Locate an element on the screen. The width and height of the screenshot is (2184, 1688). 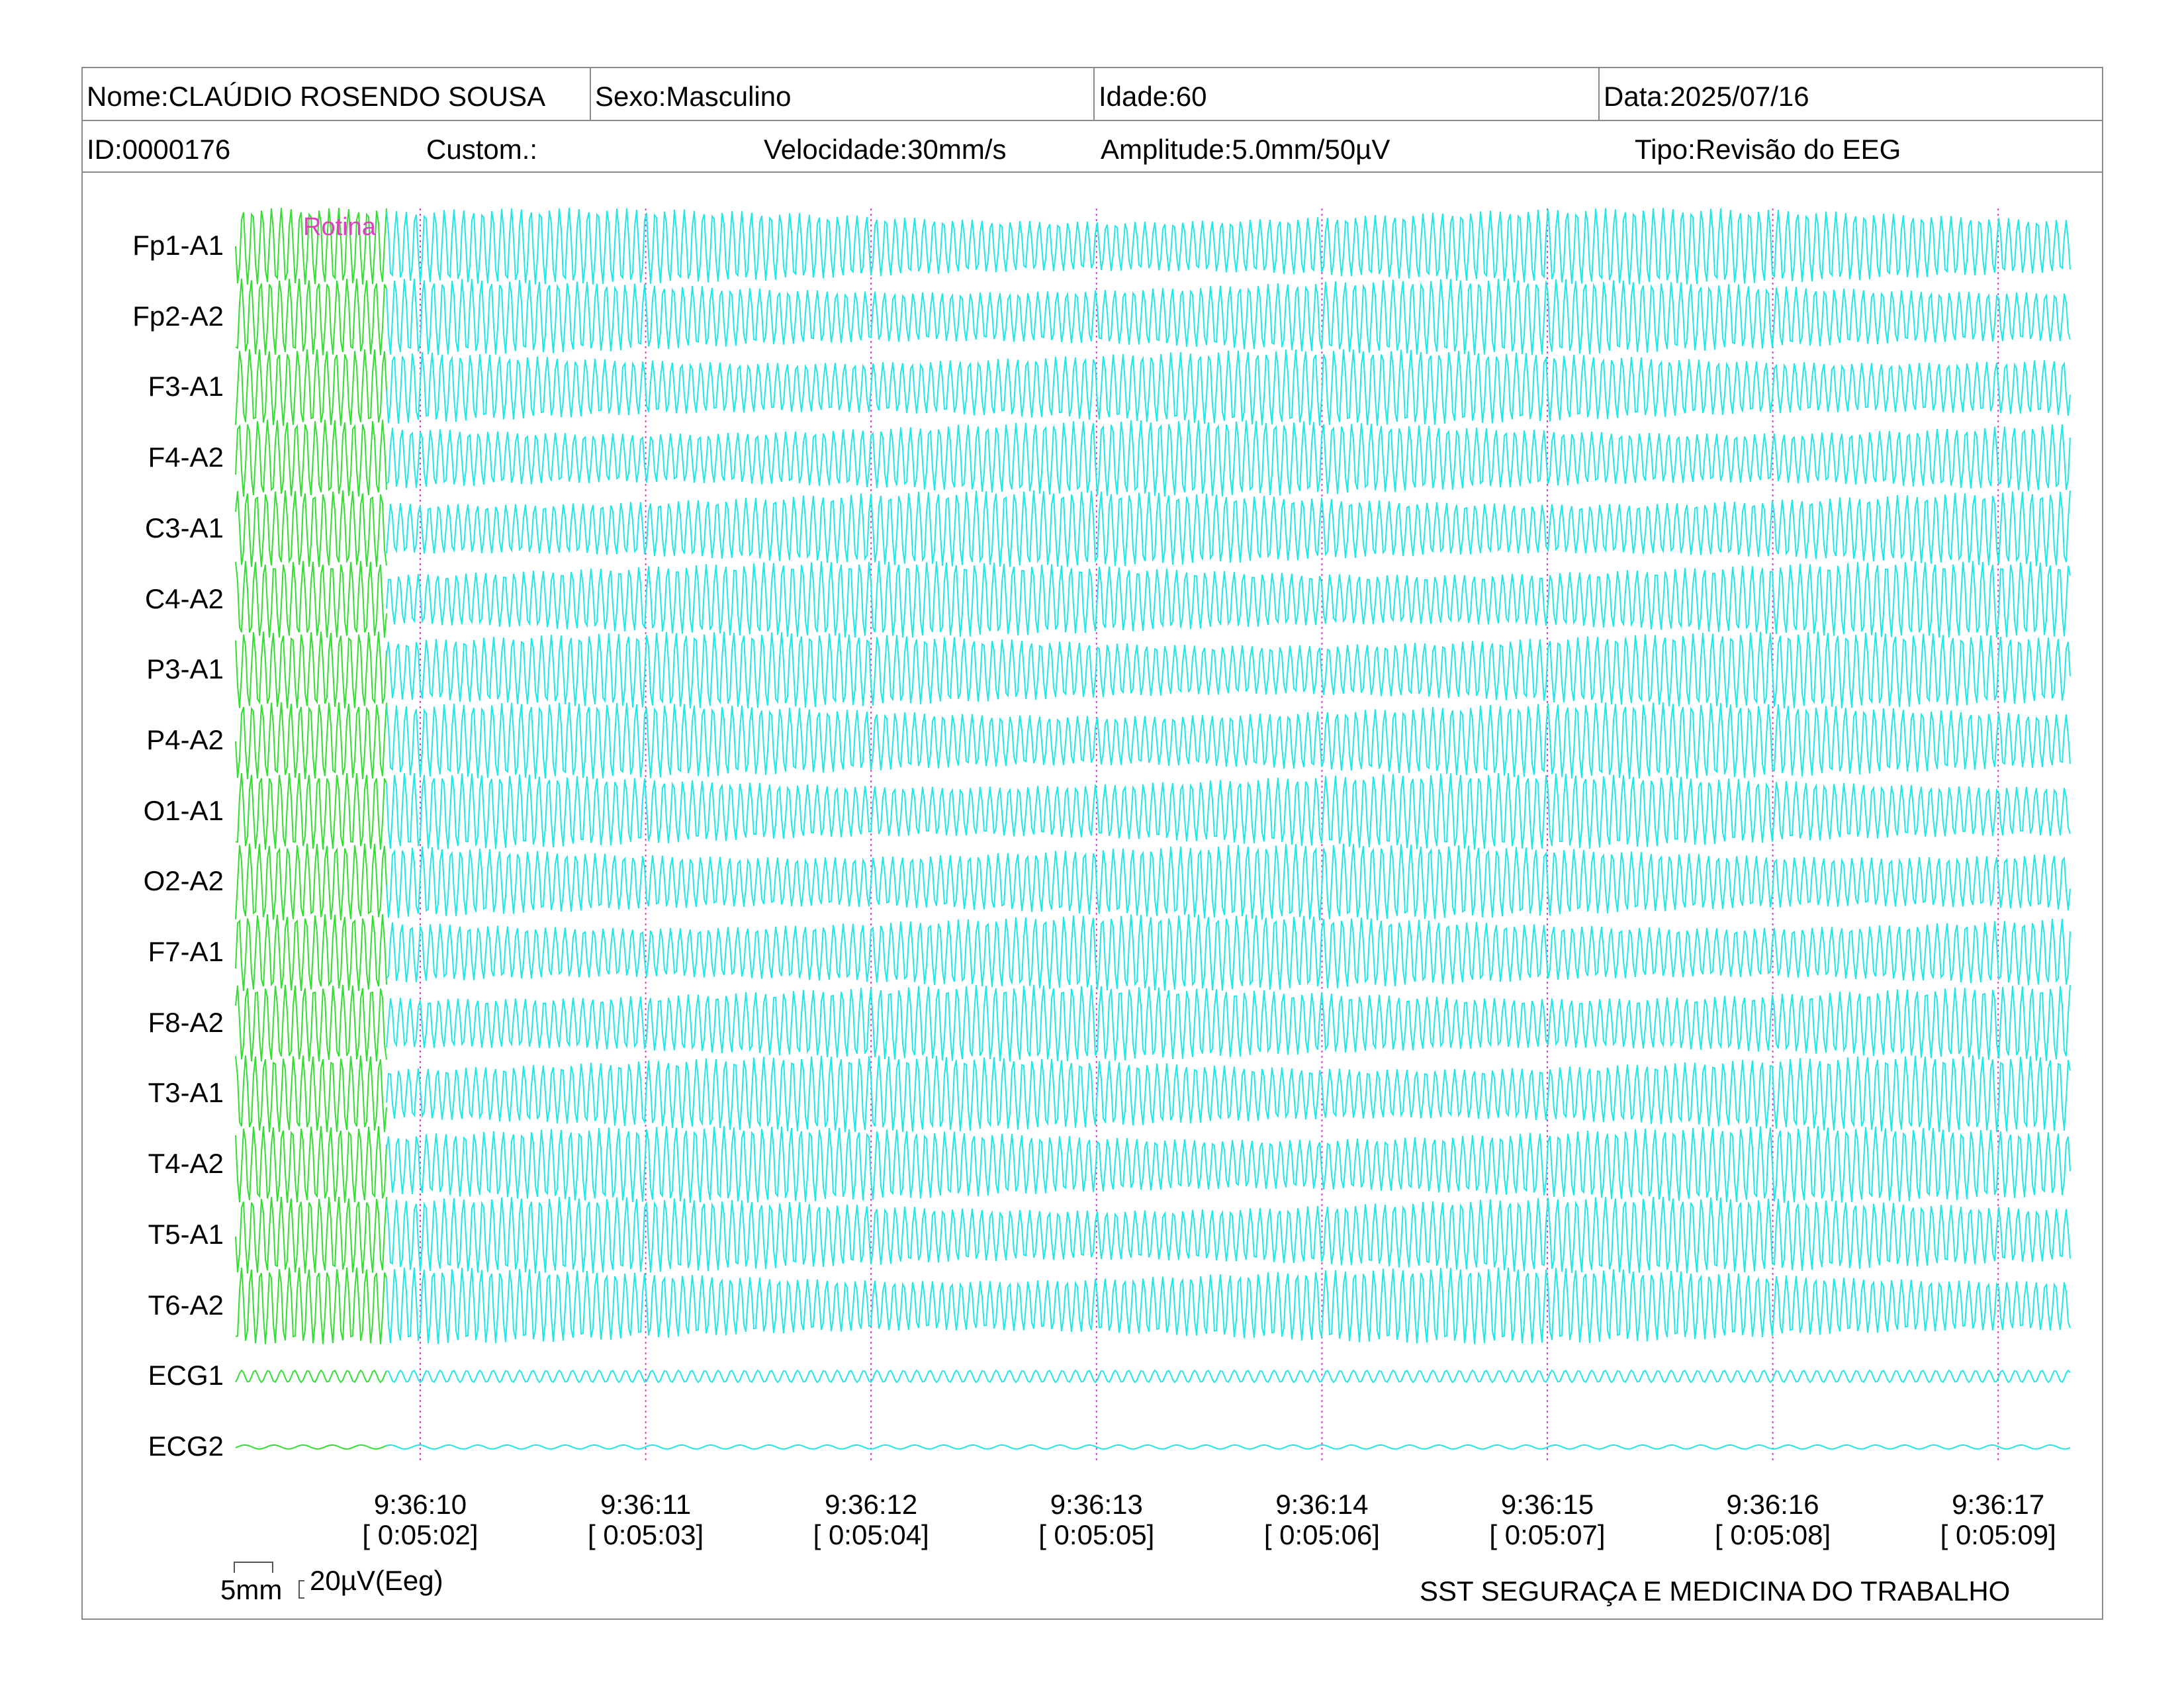
channel-label-c4-a2: C4-A2 is located at coordinates (184, 598).